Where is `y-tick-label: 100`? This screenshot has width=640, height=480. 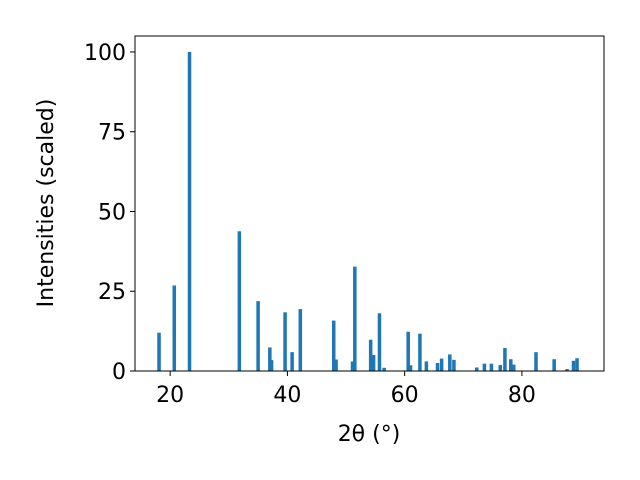 y-tick-label: 100 is located at coordinates (105, 53).